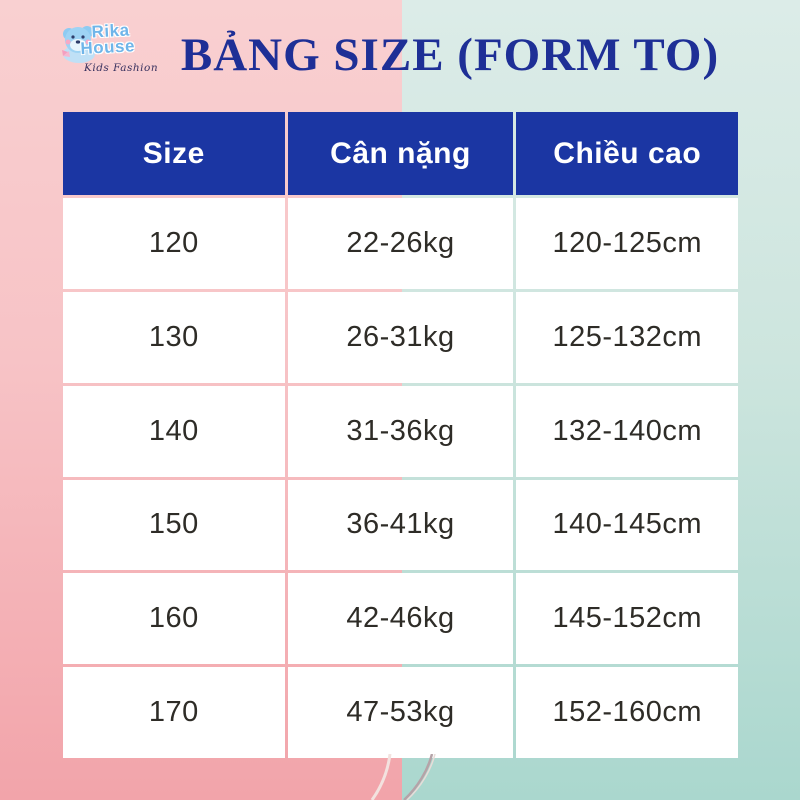  Describe the element at coordinates (627, 431) in the screenshot. I see `cell-height-row2: 132-140cm` at that location.